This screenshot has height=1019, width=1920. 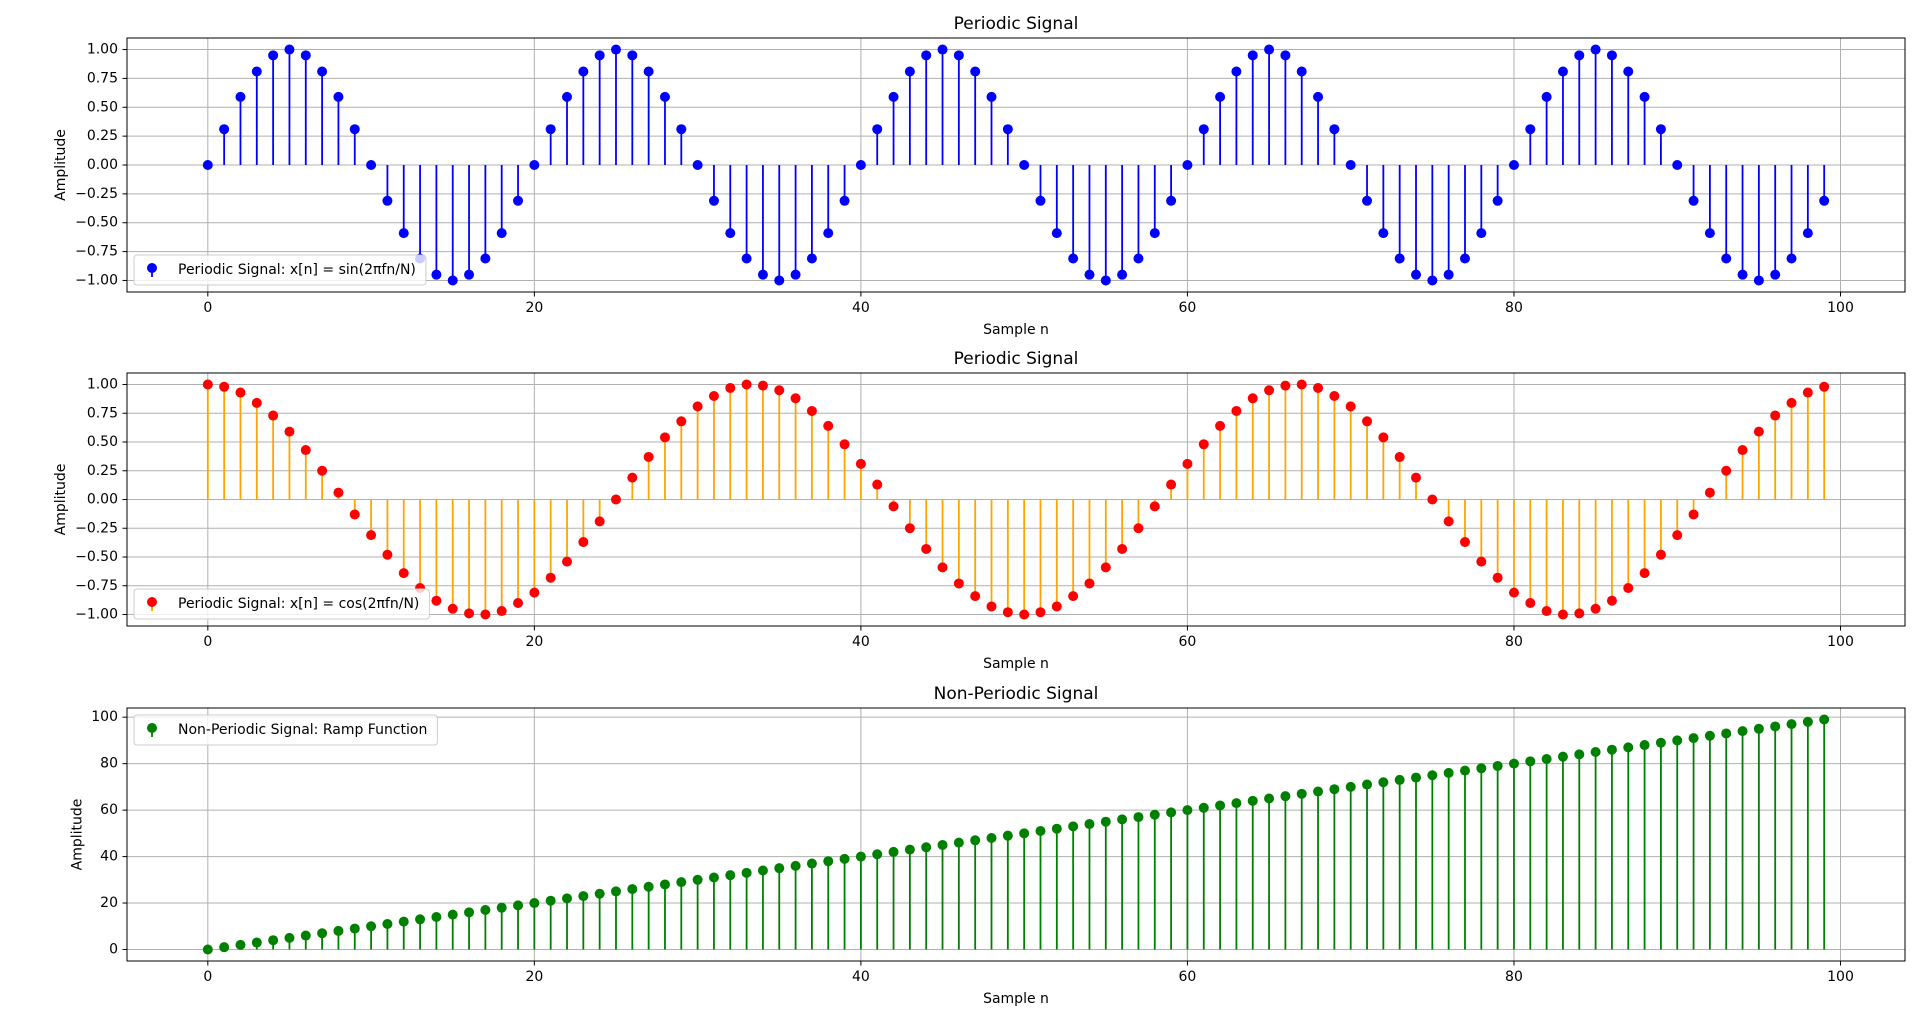 I want to click on y-tick-label: 1.00, so click(x=102, y=50).